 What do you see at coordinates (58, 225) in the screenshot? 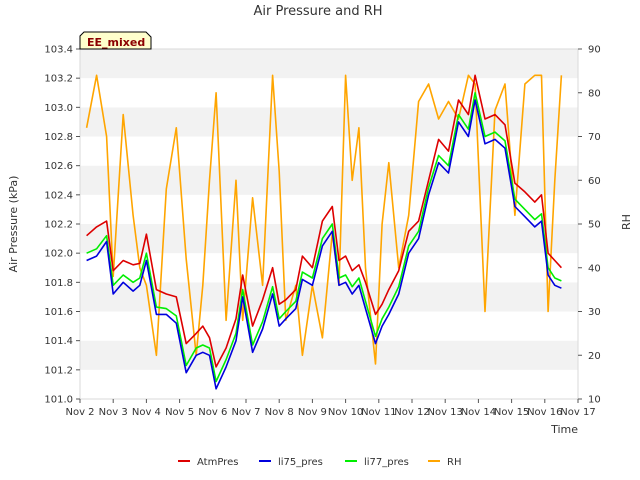
I see `y-tick-label: 102.2` at bounding box center [58, 225].